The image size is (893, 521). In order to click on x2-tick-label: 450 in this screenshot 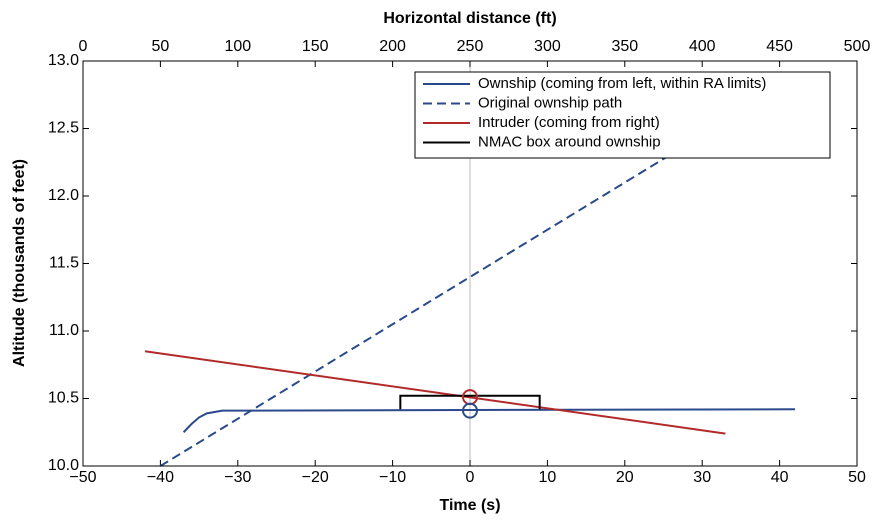, I will do `click(779, 46)`.